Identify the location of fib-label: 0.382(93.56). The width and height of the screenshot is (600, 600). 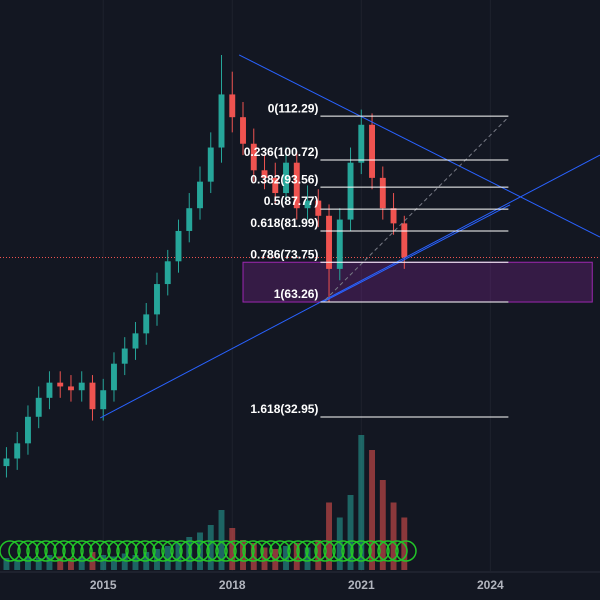
(284, 179).